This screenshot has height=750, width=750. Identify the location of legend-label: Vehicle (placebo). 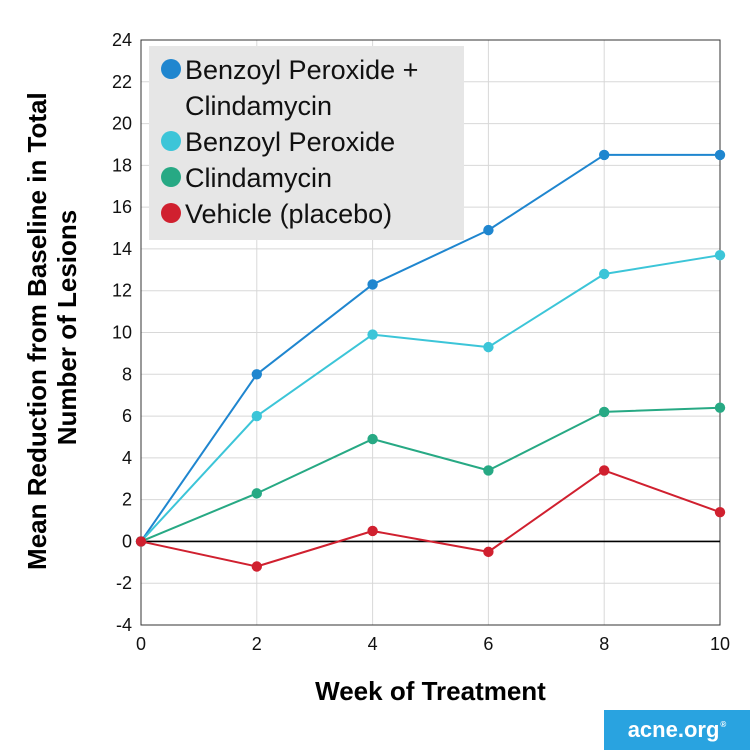
(288, 214).